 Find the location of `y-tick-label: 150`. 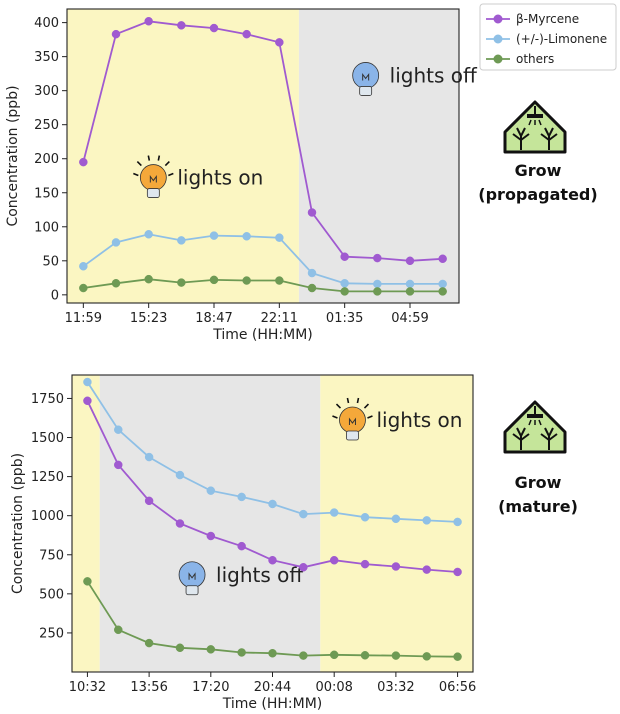

y-tick-label: 150 is located at coordinates (46, 193).